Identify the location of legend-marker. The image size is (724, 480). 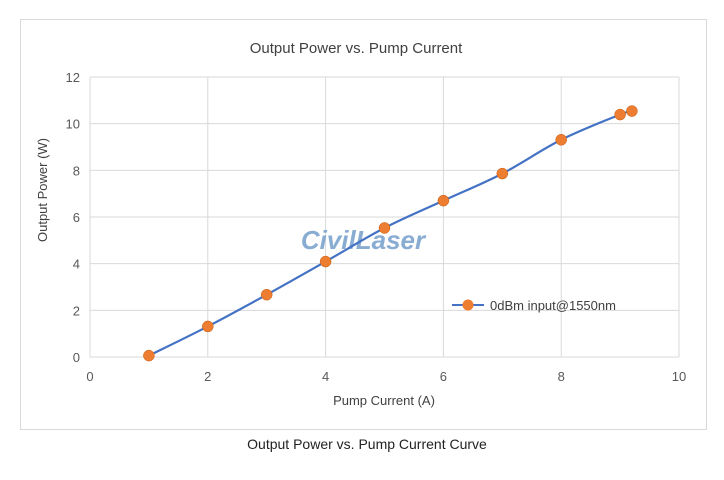
(468, 305).